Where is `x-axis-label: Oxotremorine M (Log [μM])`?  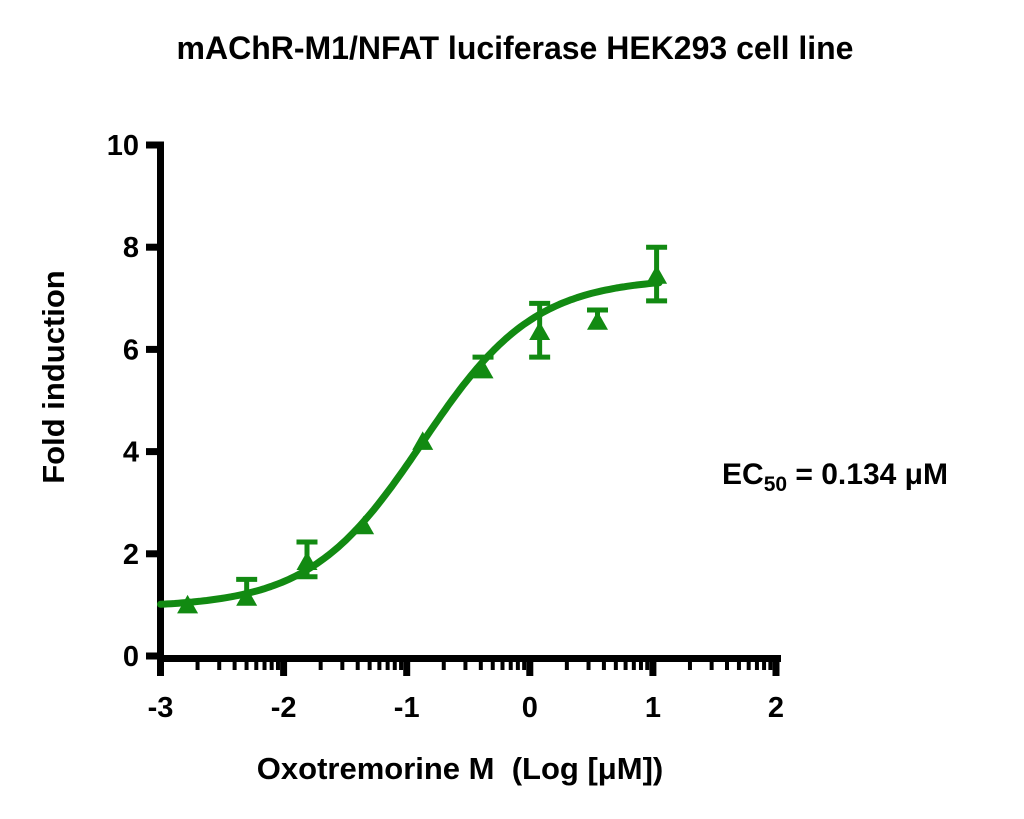
x-axis-label: Oxotremorine M (Log [μM]) is located at coordinates (460, 768).